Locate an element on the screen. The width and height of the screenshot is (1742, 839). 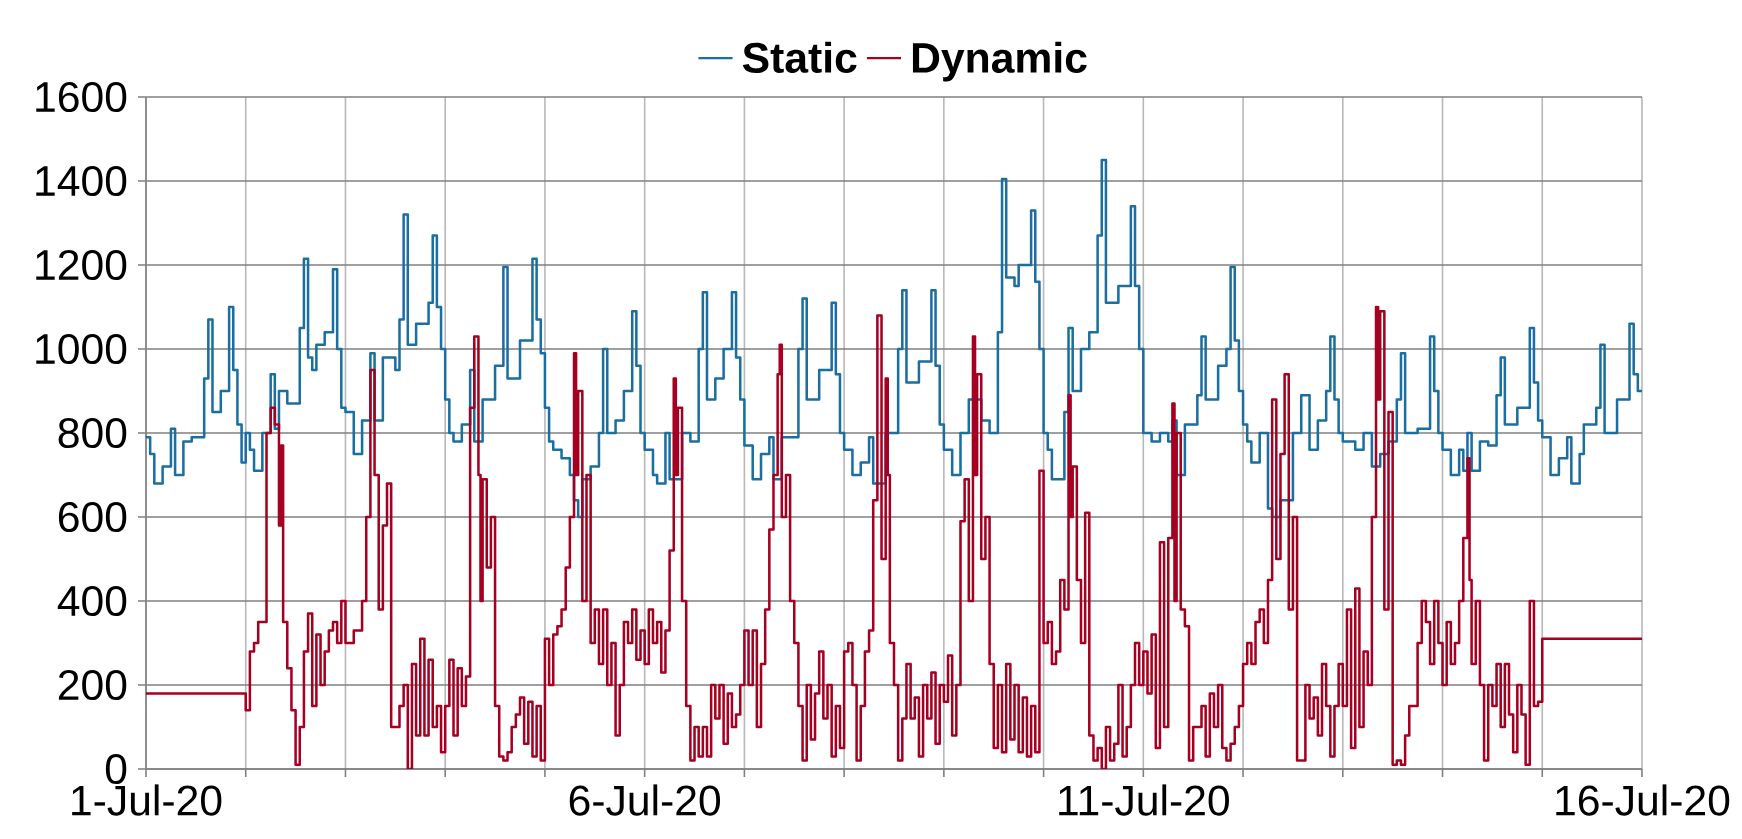
y-tick-label: 0 is located at coordinates (116, 769).